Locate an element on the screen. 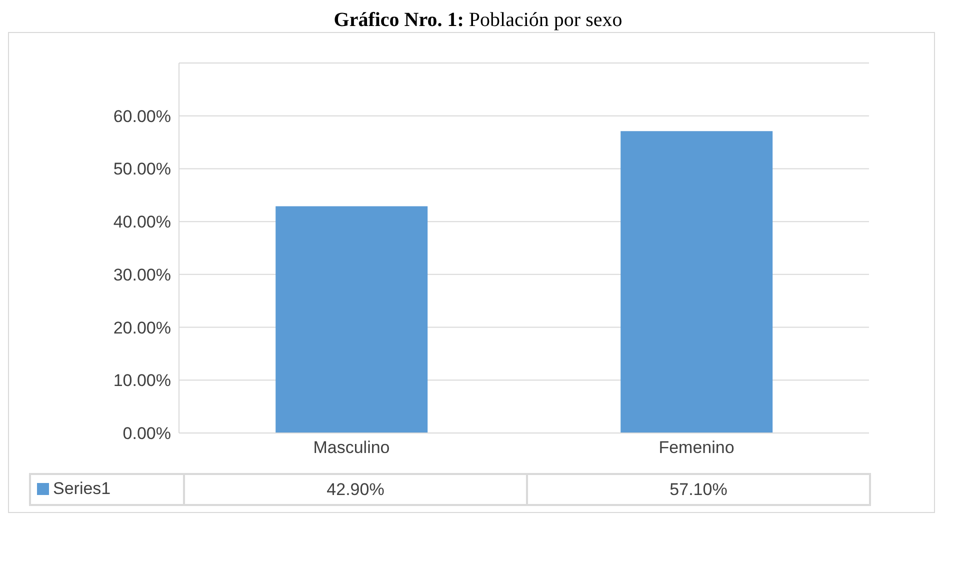 This screenshot has height=580, width=955. y-tick-label: 40.00% is located at coordinates (142, 222).